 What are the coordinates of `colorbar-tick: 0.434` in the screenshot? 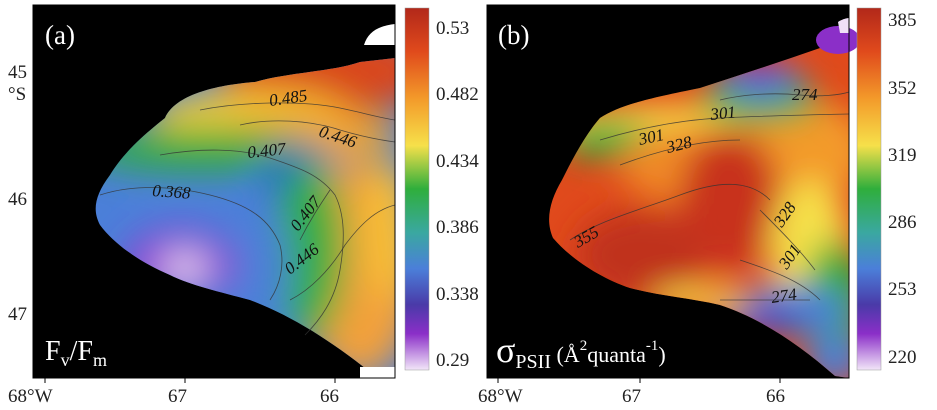 It's located at (457, 161).